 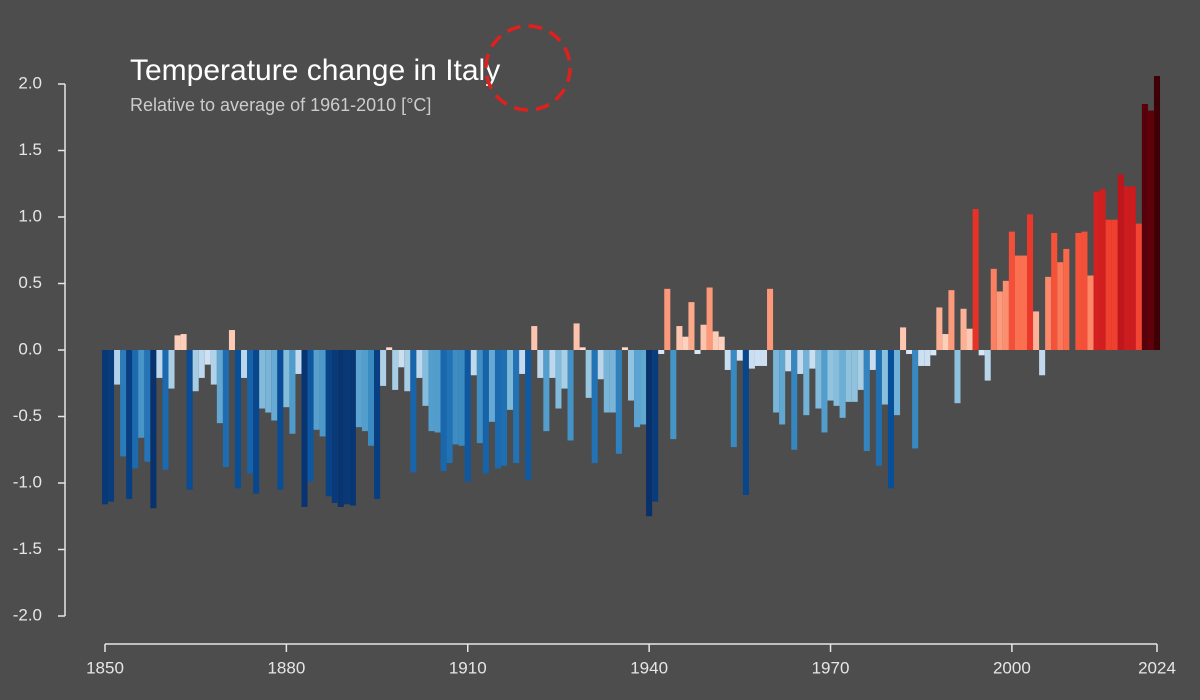 What do you see at coordinates (649, 667) in the screenshot?
I see `x-tick-label: 1940` at bounding box center [649, 667].